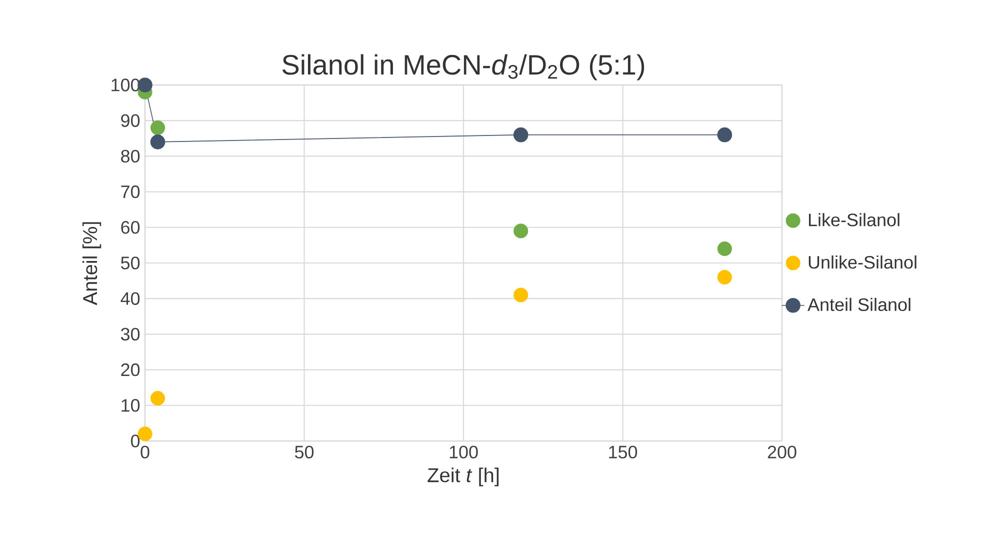 Image resolution: width=989 pixels, height=546 pixels. I want to click on x-tick-label: 50, so click(304, 452).